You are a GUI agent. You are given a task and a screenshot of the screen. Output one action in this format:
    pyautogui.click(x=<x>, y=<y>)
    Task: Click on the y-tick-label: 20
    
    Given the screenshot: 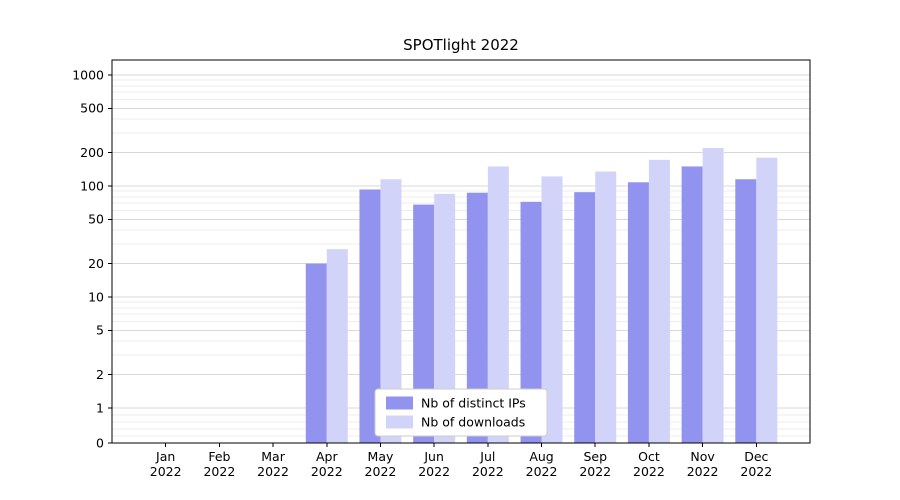 What is the action you would take?
    pyautogui.click(x=96, y=263)
    